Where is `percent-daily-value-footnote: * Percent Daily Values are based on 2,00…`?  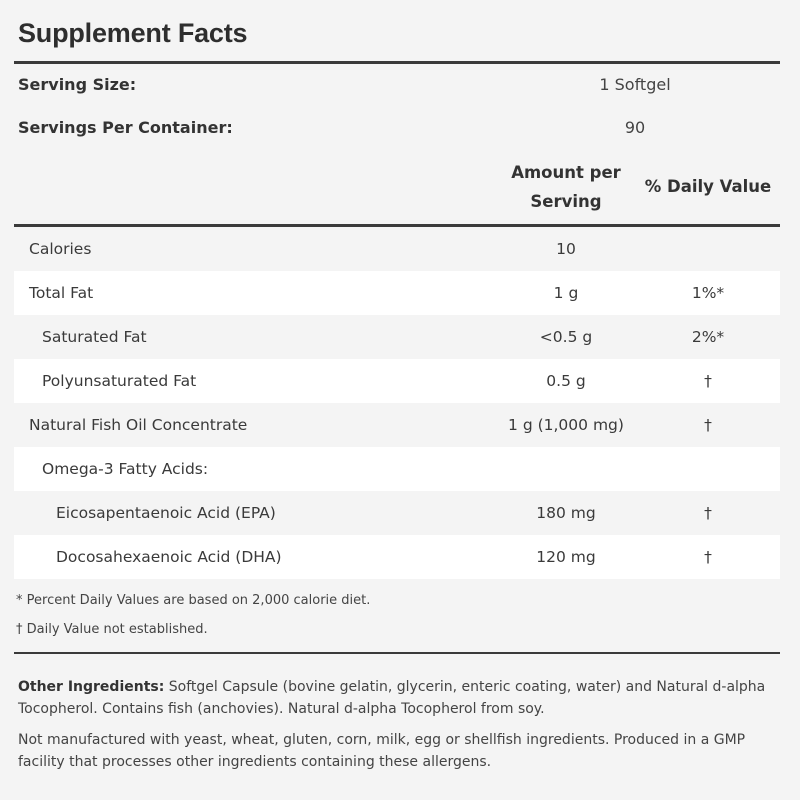
percent-daily-value-footnote: * Percent Daily Values are based on 2,00… is located at coordinates (193, 600).